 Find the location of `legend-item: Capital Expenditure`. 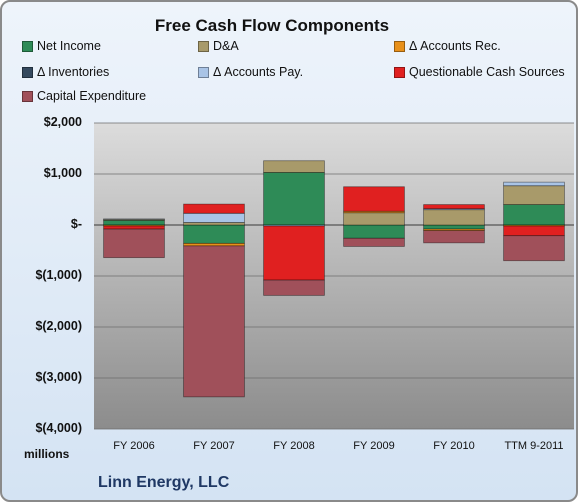

legend-item: Capital Expenditure is located at coordinates (84, 96).